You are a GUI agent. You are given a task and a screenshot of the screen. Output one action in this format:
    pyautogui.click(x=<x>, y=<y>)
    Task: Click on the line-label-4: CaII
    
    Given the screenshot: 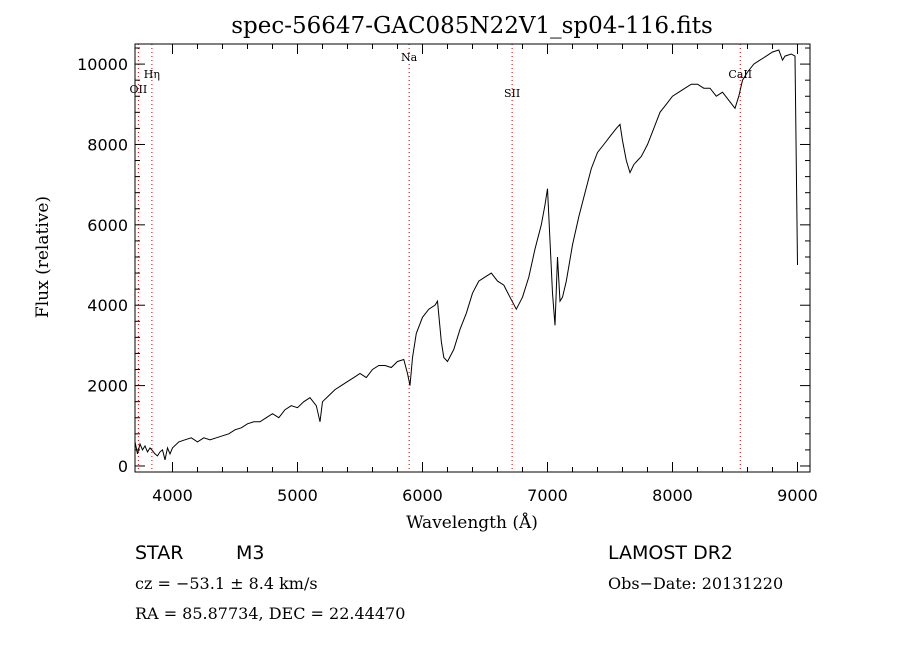 What is the action you would take?
    pyautogui.click(x=740, y=74)
    